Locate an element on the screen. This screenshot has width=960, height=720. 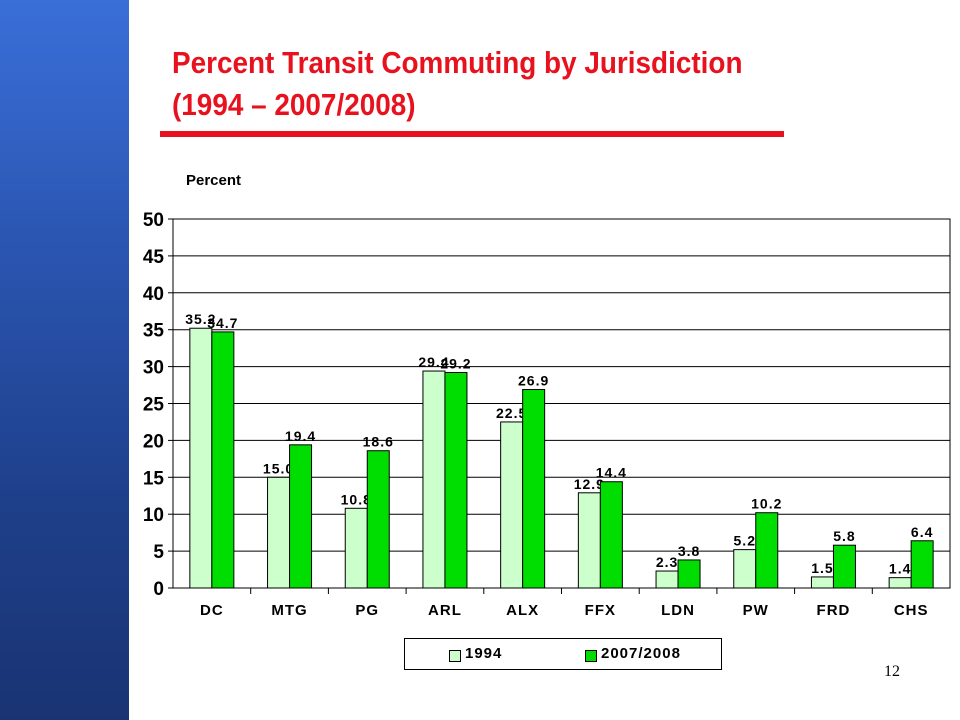
y-tick-label: 20 is located at coordinates (153, 441).